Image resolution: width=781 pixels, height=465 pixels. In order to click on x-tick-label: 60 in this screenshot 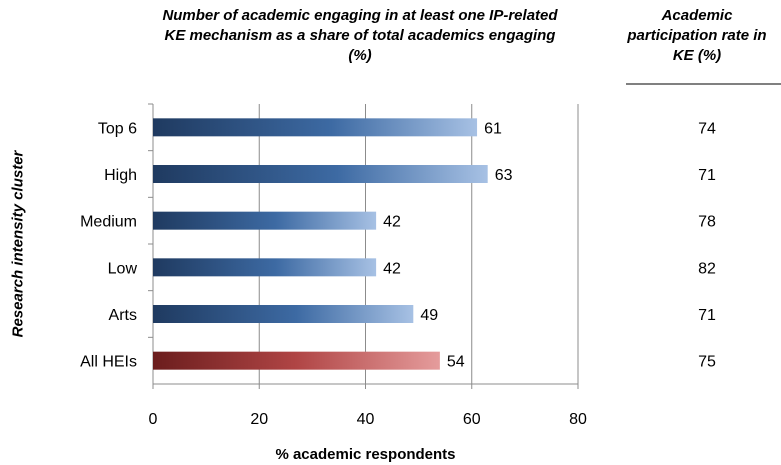, I will do `click(472, 419)`.